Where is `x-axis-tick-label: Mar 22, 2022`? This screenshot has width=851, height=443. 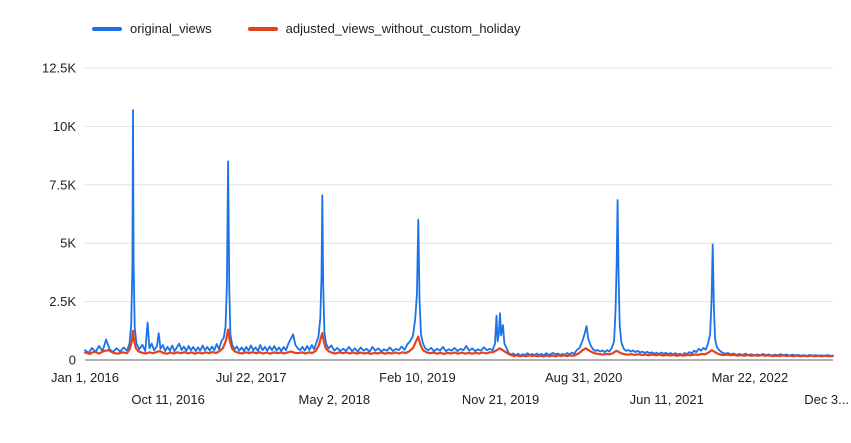
x-axis-tick-label: Mar 22, 2022 is located at coordinates (750, 377).